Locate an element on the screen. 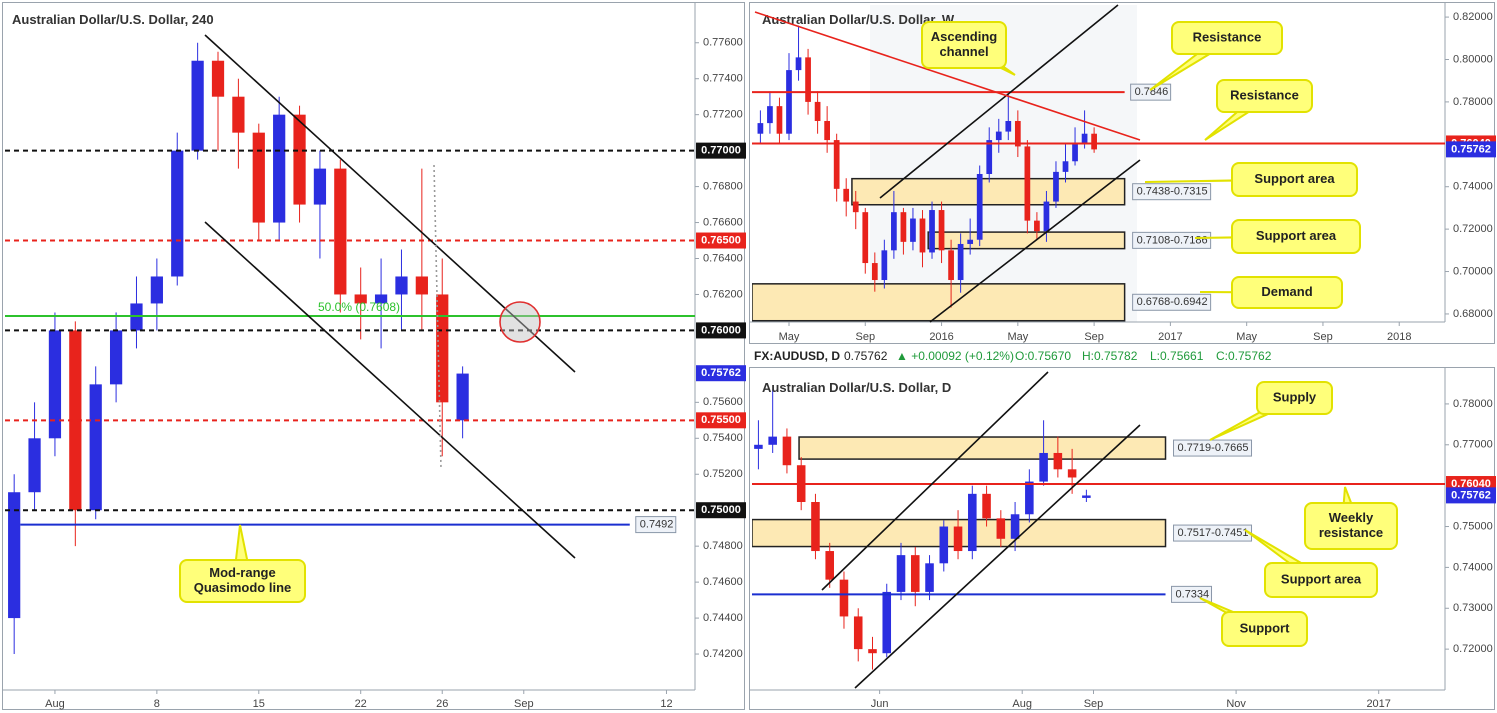  x-tick-label: 12 is located at coordinates (666, 704).